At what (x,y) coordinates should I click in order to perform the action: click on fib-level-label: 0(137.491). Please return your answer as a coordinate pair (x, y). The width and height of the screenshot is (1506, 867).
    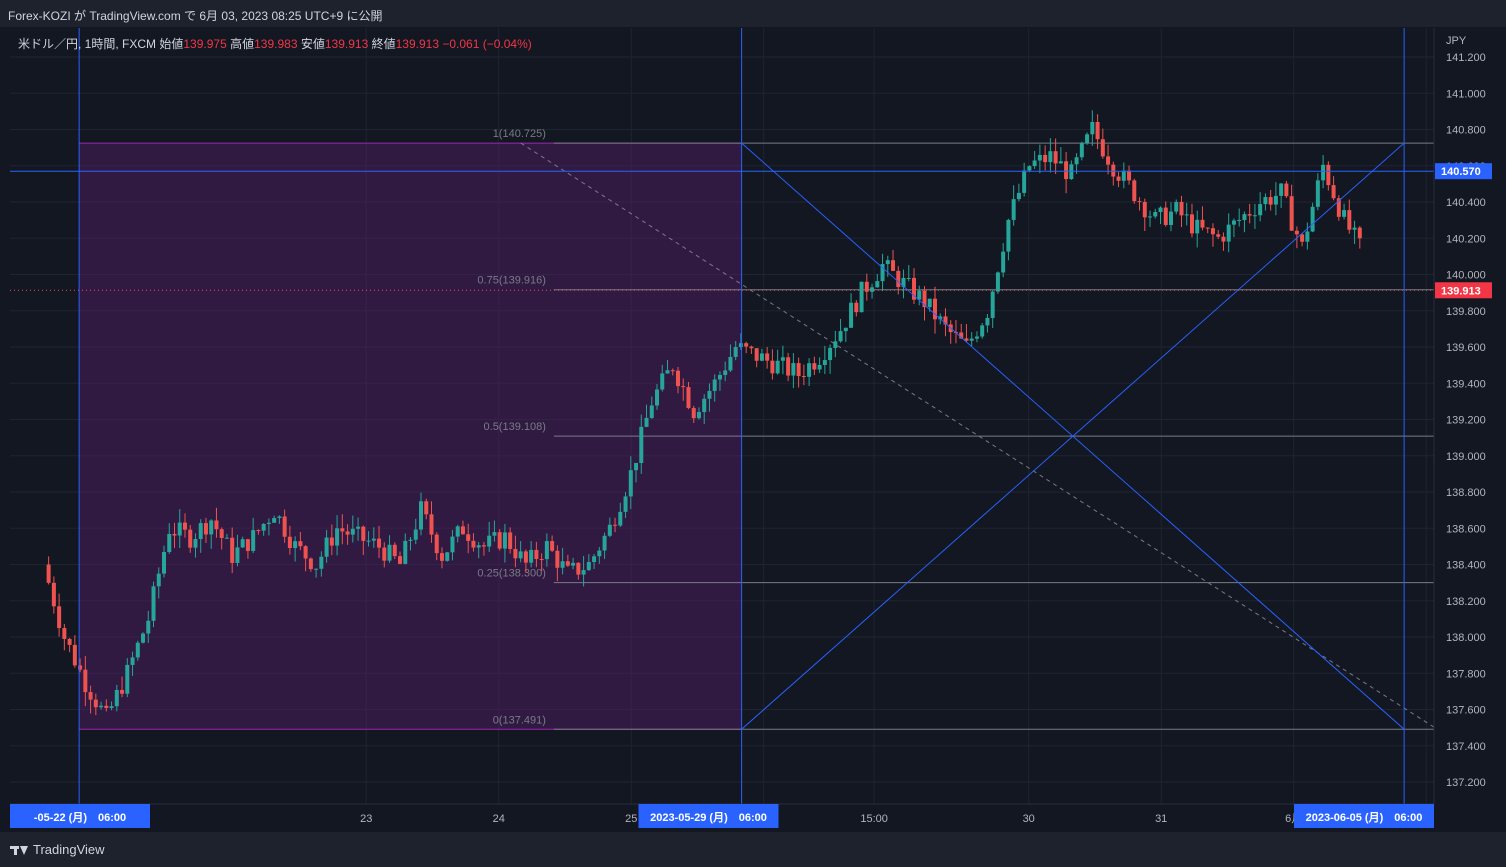
    Looking at the image, I should click on (519, 720).